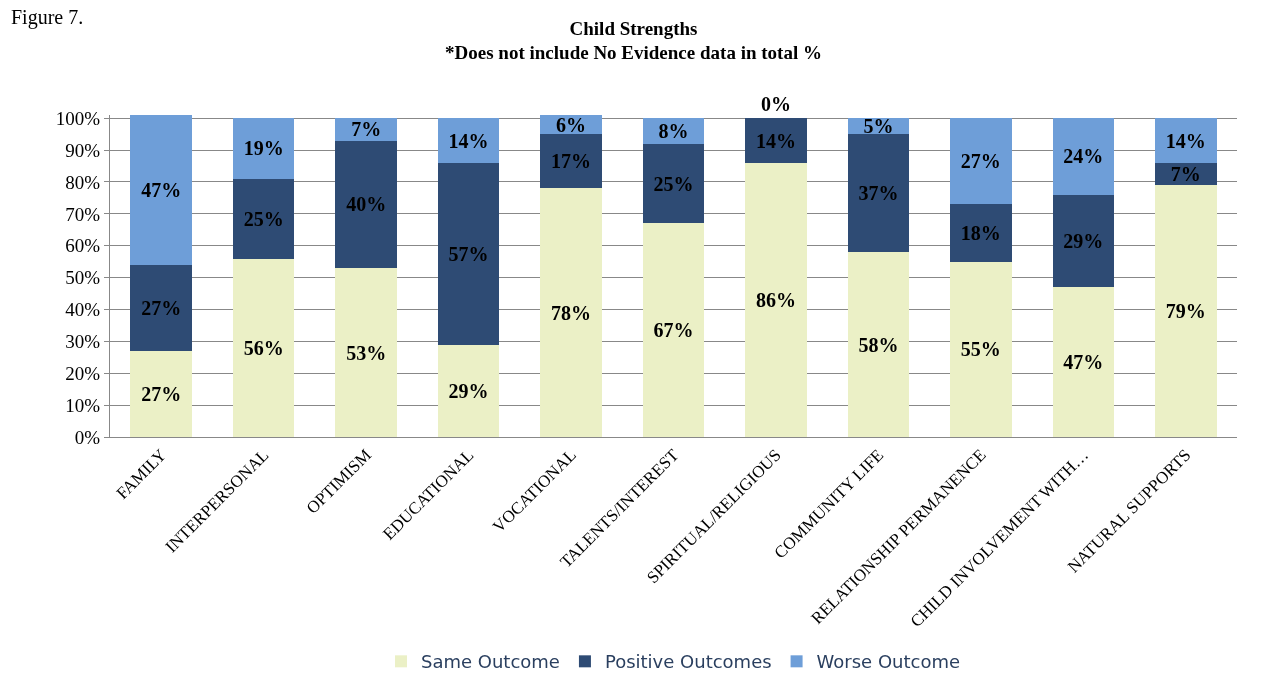  I want to click on y-tick-label: 40%, so click(83, 310).